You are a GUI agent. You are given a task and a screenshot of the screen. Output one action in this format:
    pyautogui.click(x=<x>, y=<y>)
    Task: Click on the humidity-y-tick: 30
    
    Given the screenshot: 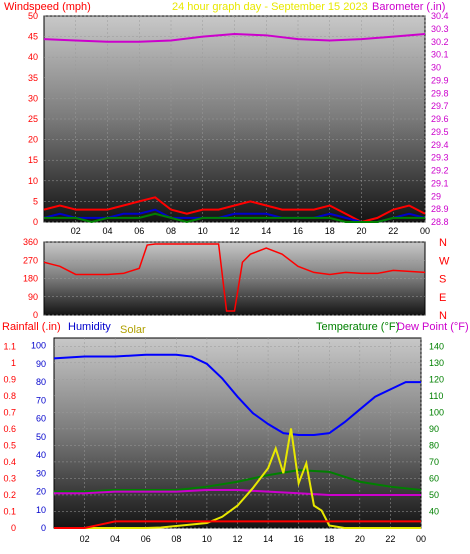 What is the action you would take?
    pyautogui.click(x=41, y=473)
    